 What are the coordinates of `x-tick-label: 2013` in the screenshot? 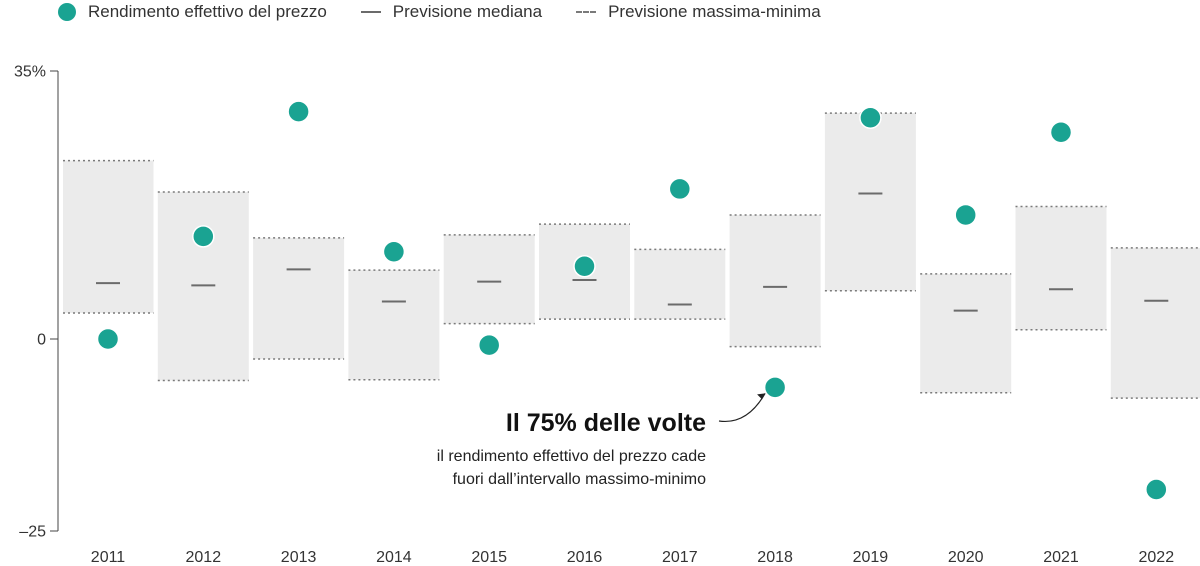 It's located at (299, 557).